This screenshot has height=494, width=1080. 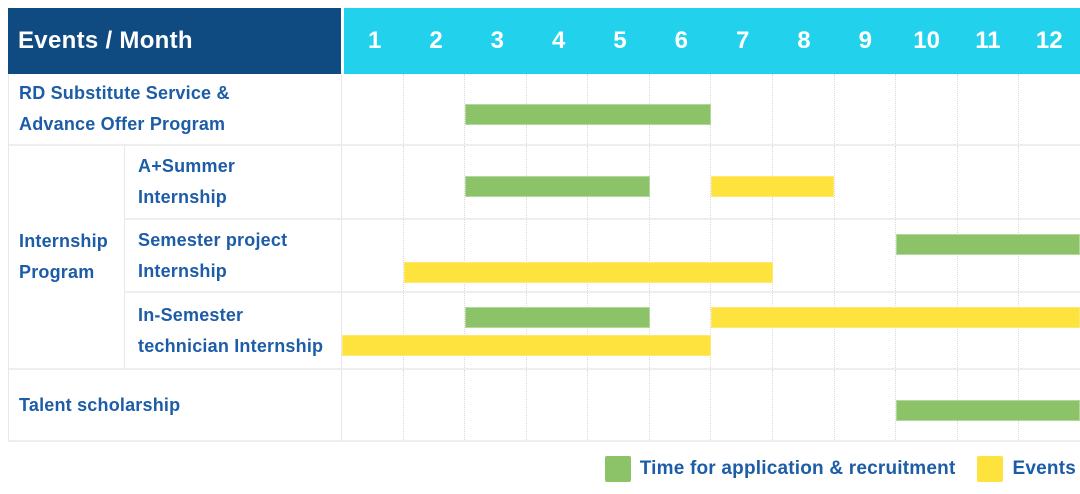 I want to click on row-label-line: Advance Offer Program, so click(x=122, y=124).